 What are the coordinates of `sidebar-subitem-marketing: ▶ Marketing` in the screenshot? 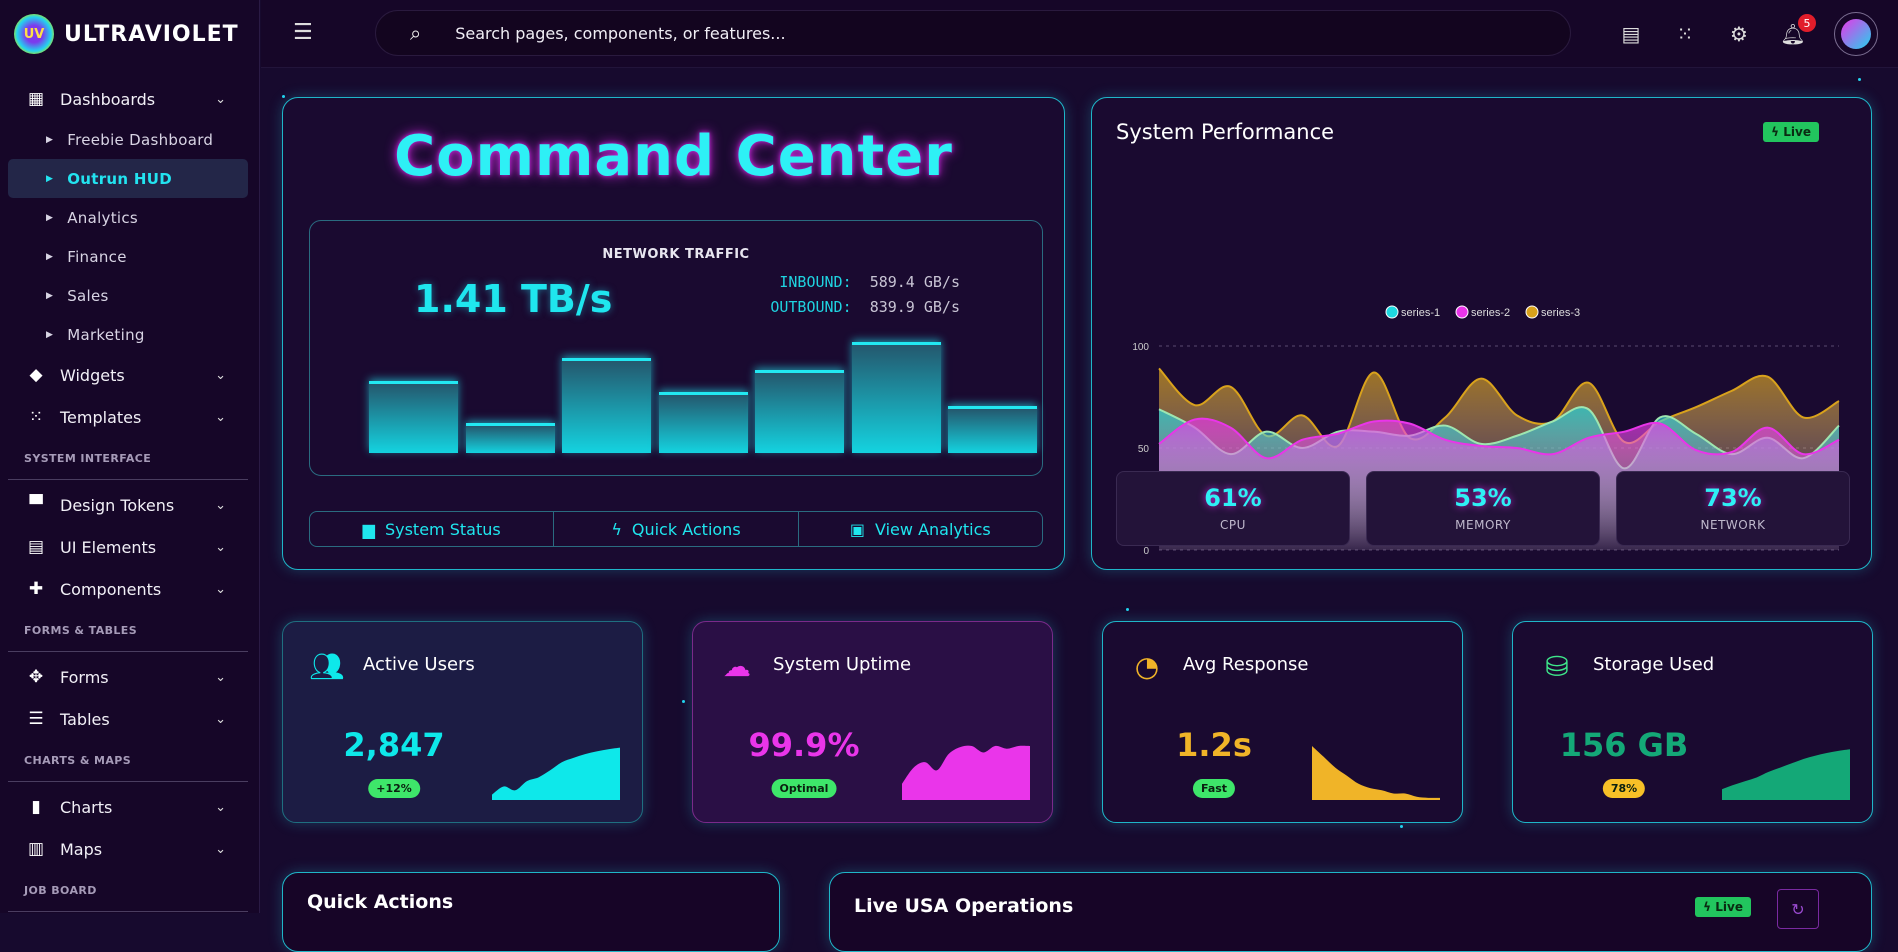 It's located at (128, 334).